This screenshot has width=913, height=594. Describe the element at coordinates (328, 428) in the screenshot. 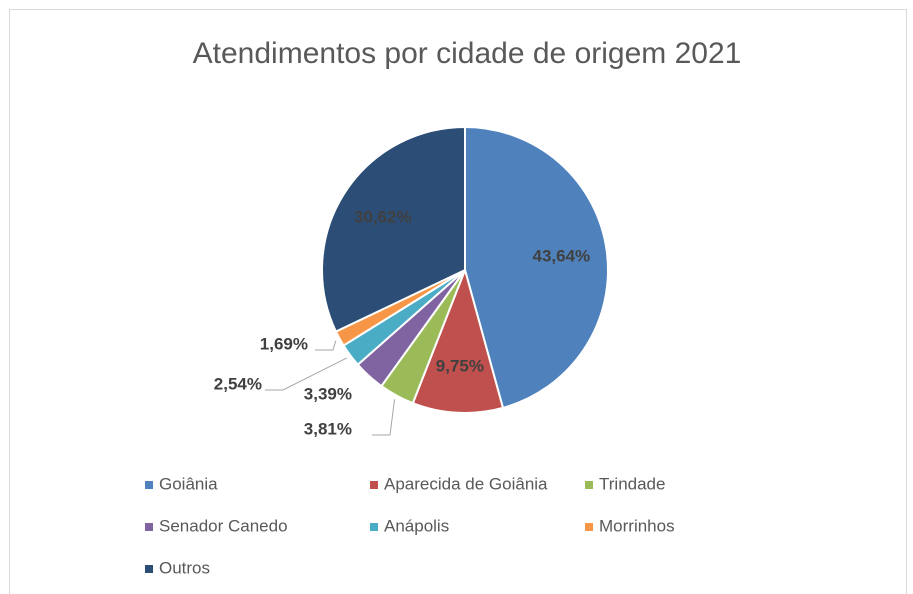

I see `data-label: 3,81%` at that location.